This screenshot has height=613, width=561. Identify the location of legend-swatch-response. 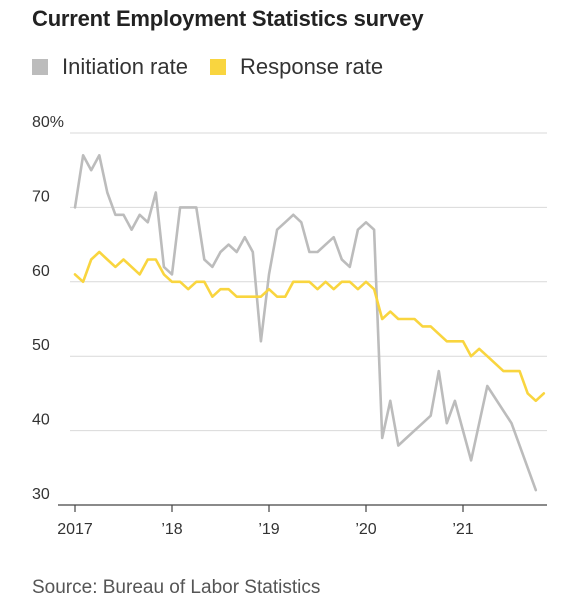
(217, 67).